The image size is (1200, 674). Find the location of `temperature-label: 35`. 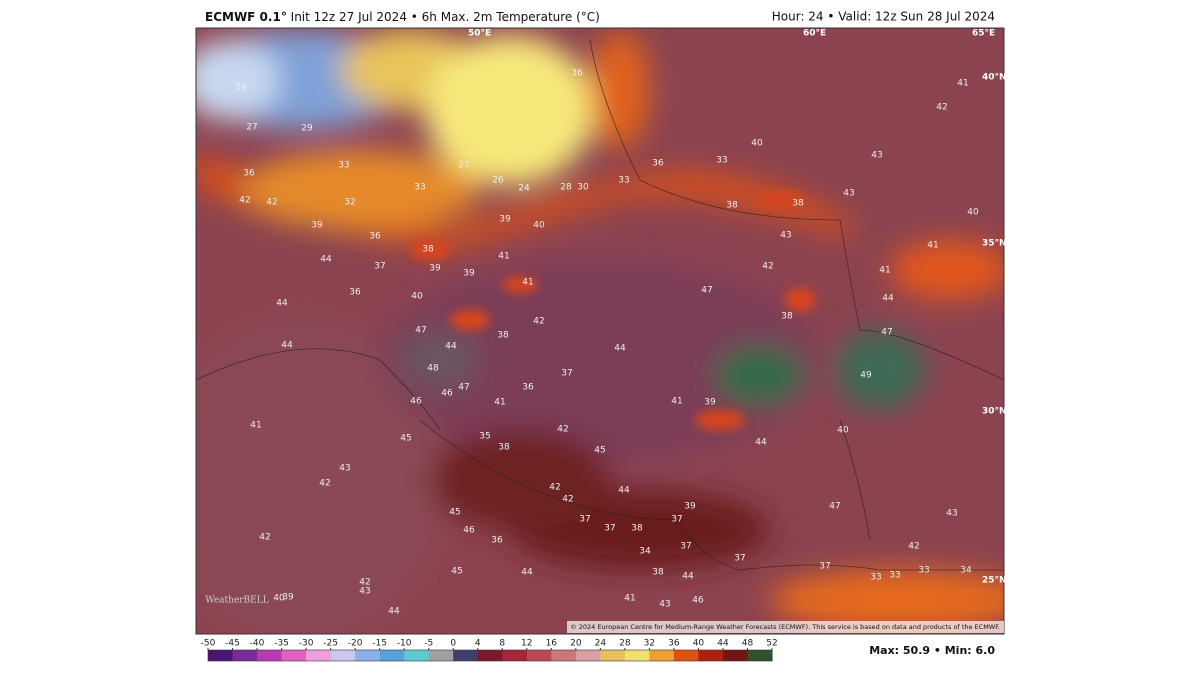

temperature-label: 35 is located at coordinates (484, 437).